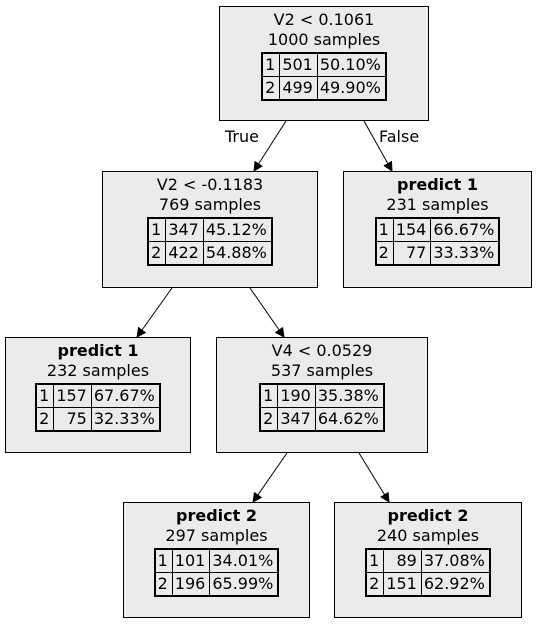  What do you see at coordinates (184, 253) in the screenshot?
I see `count-cell: 422` at bounding box center [184, 253].